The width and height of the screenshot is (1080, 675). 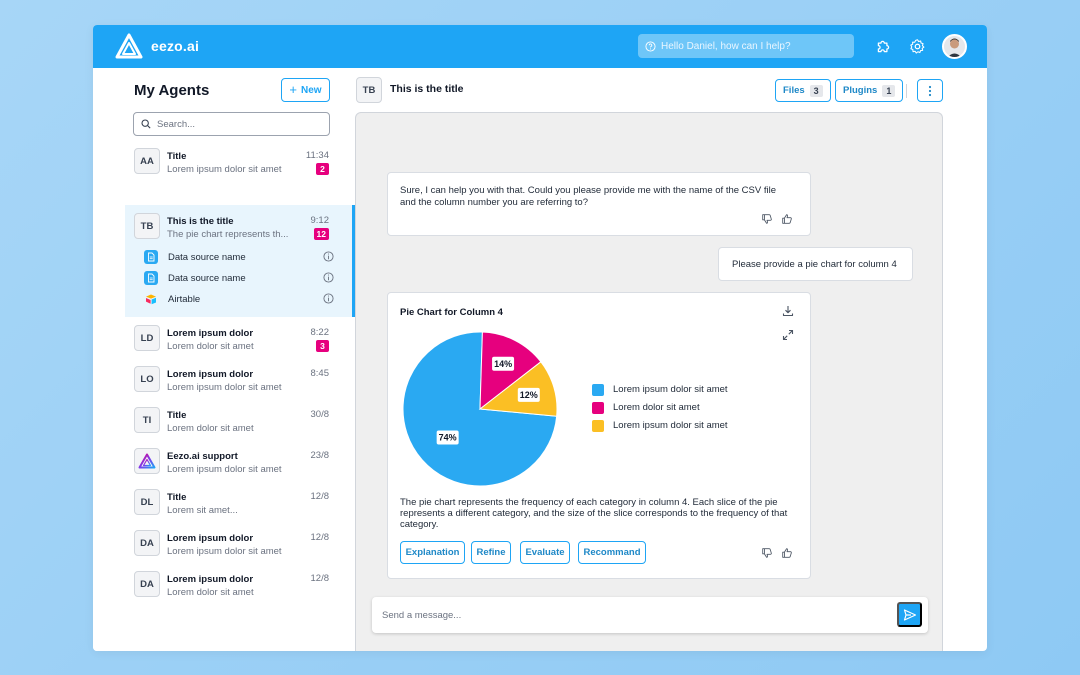 I want to click on agent-badge: DA, so click(x=147, y=584).